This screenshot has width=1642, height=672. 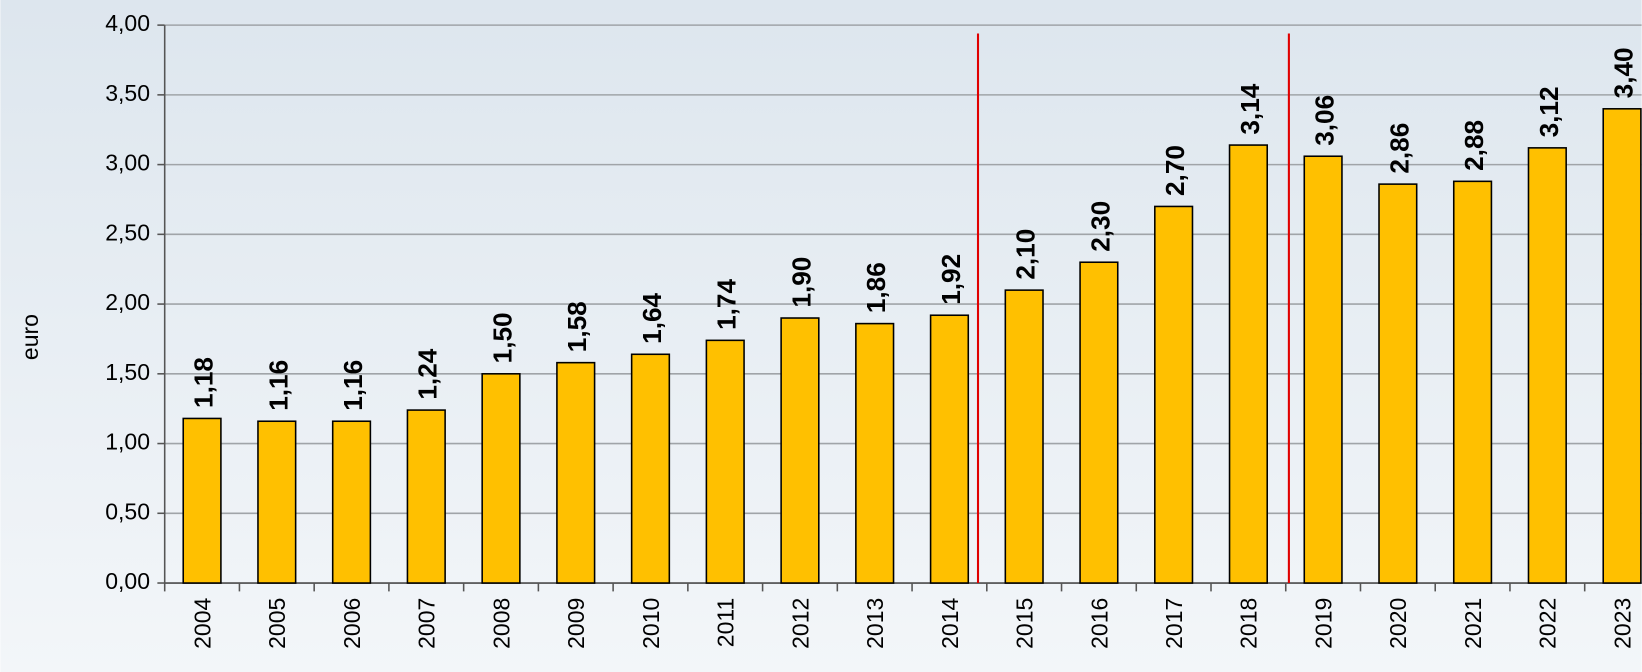 I want to click on x-tick-label: 2007, so click(x=427, y=623).